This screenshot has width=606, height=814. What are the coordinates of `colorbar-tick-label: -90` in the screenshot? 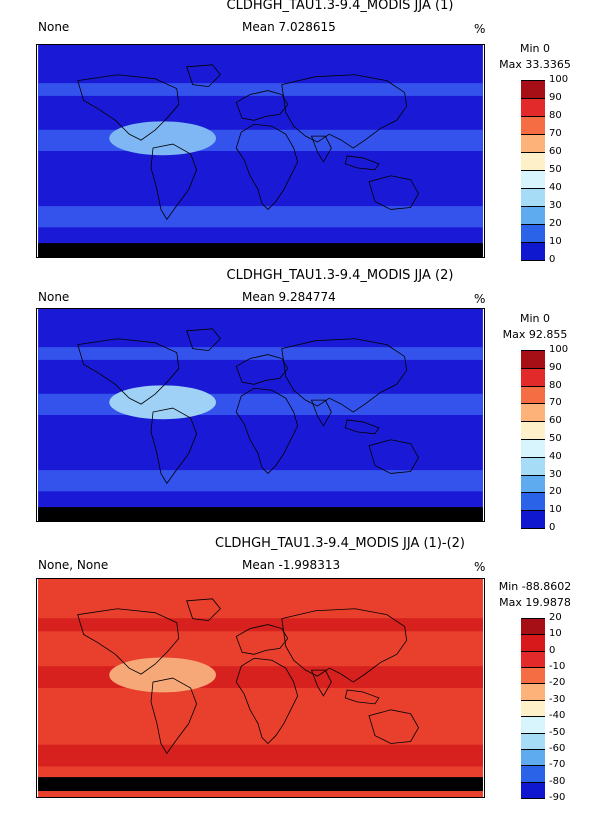 It's located at (557, 797).